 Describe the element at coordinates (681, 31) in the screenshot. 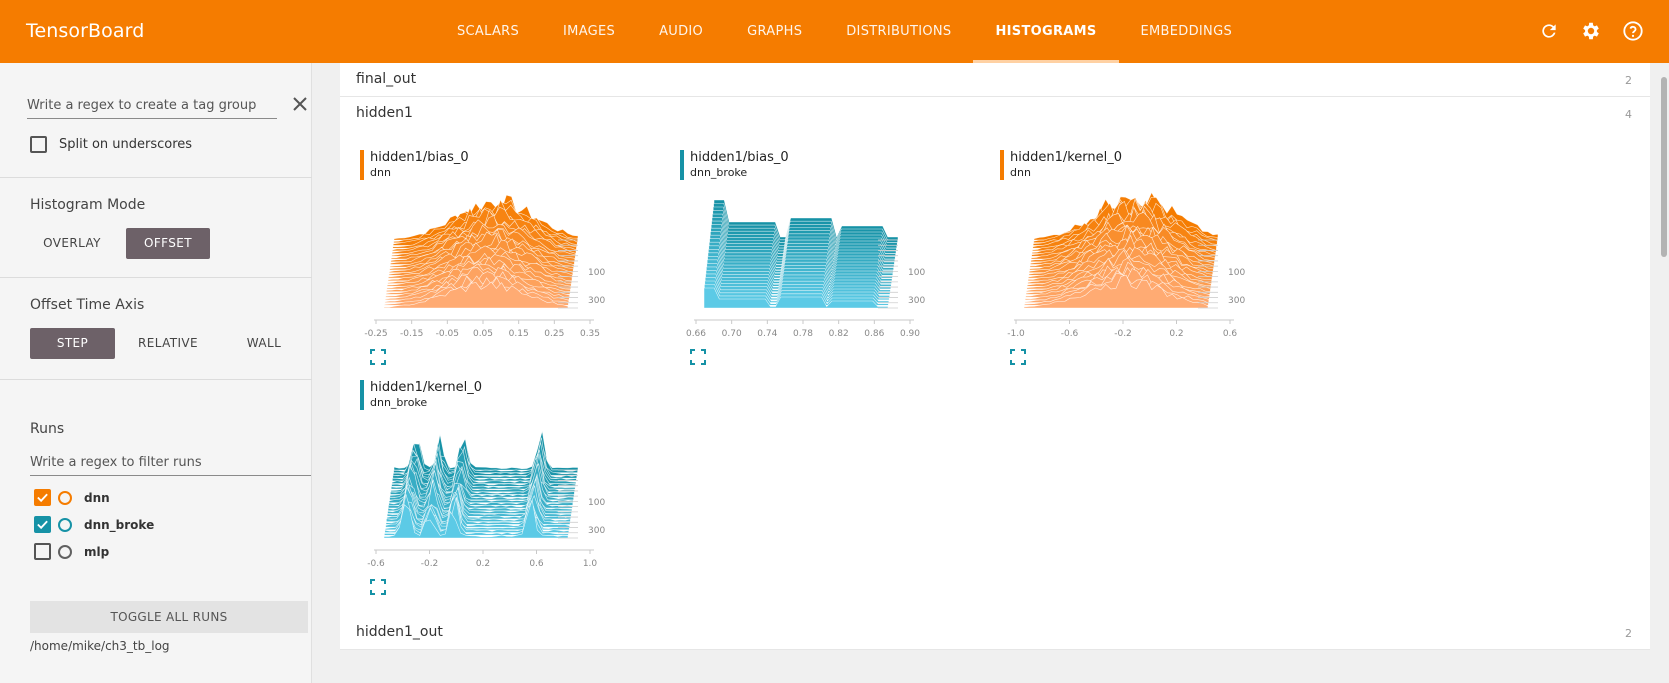

I see `tab-audio: AUDIO` at that location.